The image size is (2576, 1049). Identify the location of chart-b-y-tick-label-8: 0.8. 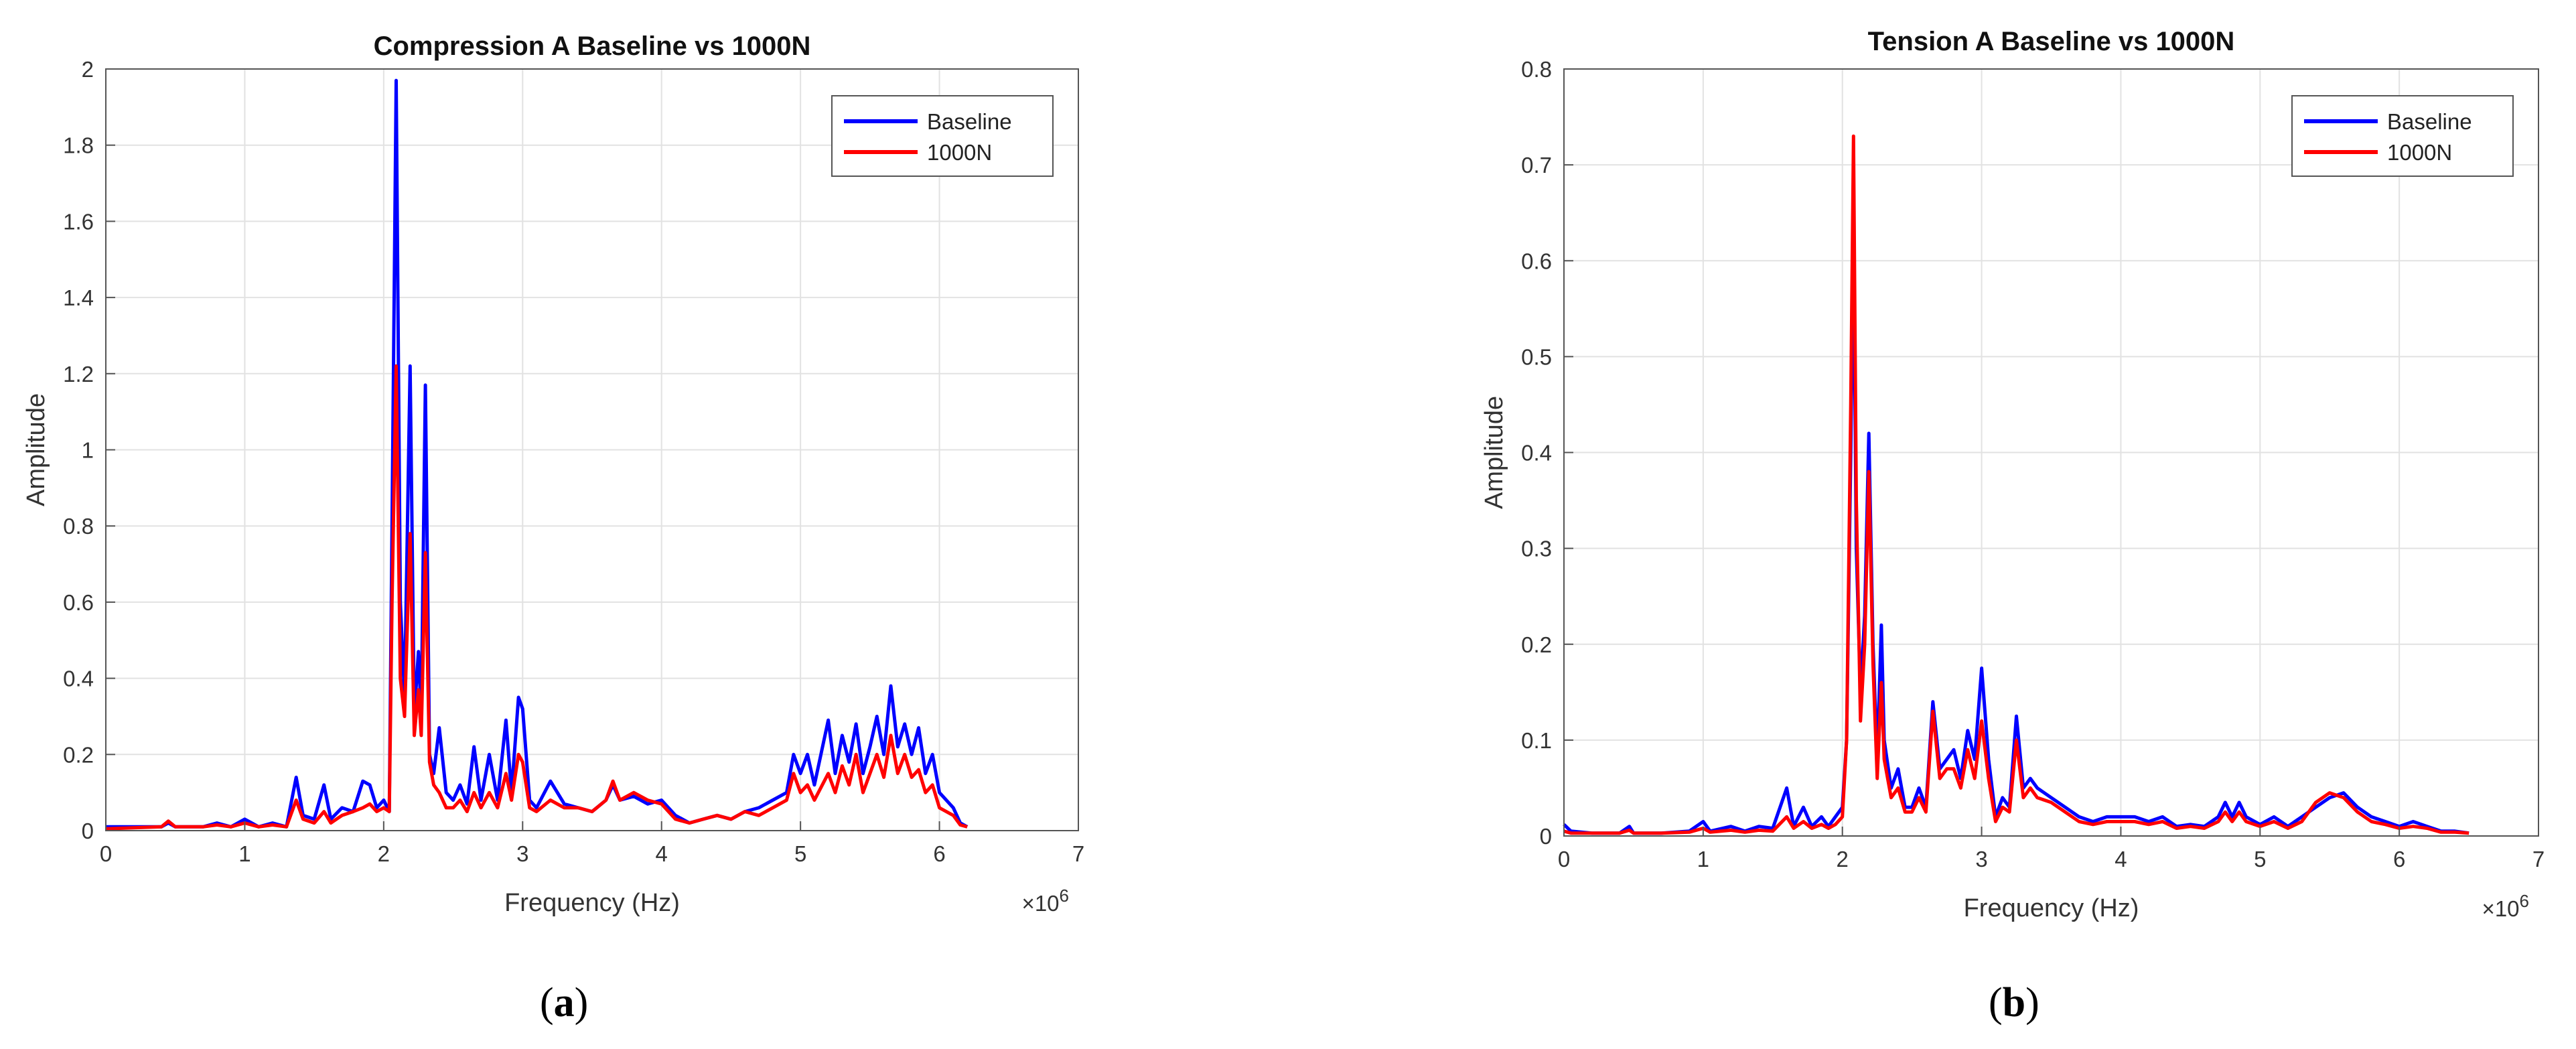
(1536, 69).